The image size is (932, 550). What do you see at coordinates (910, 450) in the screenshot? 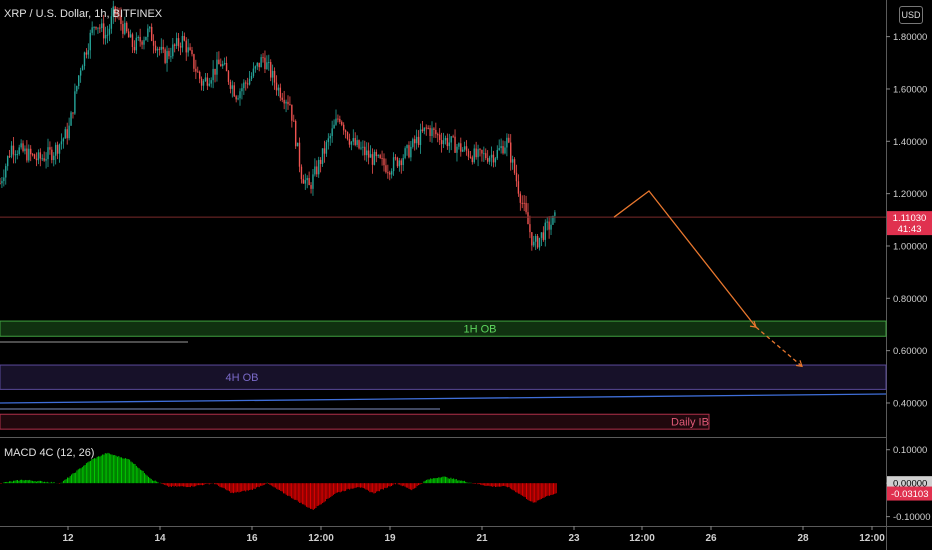
I see `macd-axis-label: 0.10000` at bounding box center [910, 450].